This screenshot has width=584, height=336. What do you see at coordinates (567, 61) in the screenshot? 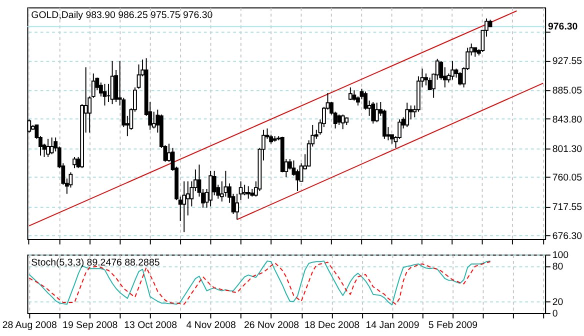
I see `y-tick-label: 927.55` at bounding box center [567, 61].